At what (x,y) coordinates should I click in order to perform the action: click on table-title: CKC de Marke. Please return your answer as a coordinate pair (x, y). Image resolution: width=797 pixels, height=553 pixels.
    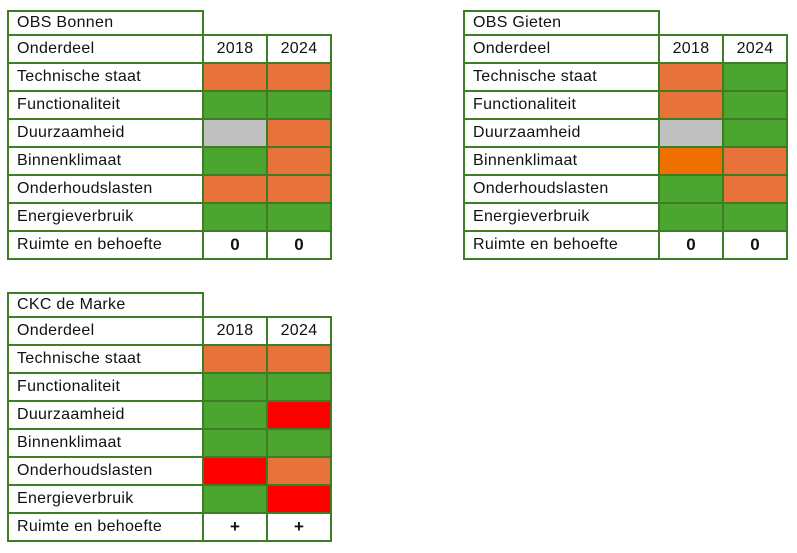
    Looking at the image, I should click on (105, 305).